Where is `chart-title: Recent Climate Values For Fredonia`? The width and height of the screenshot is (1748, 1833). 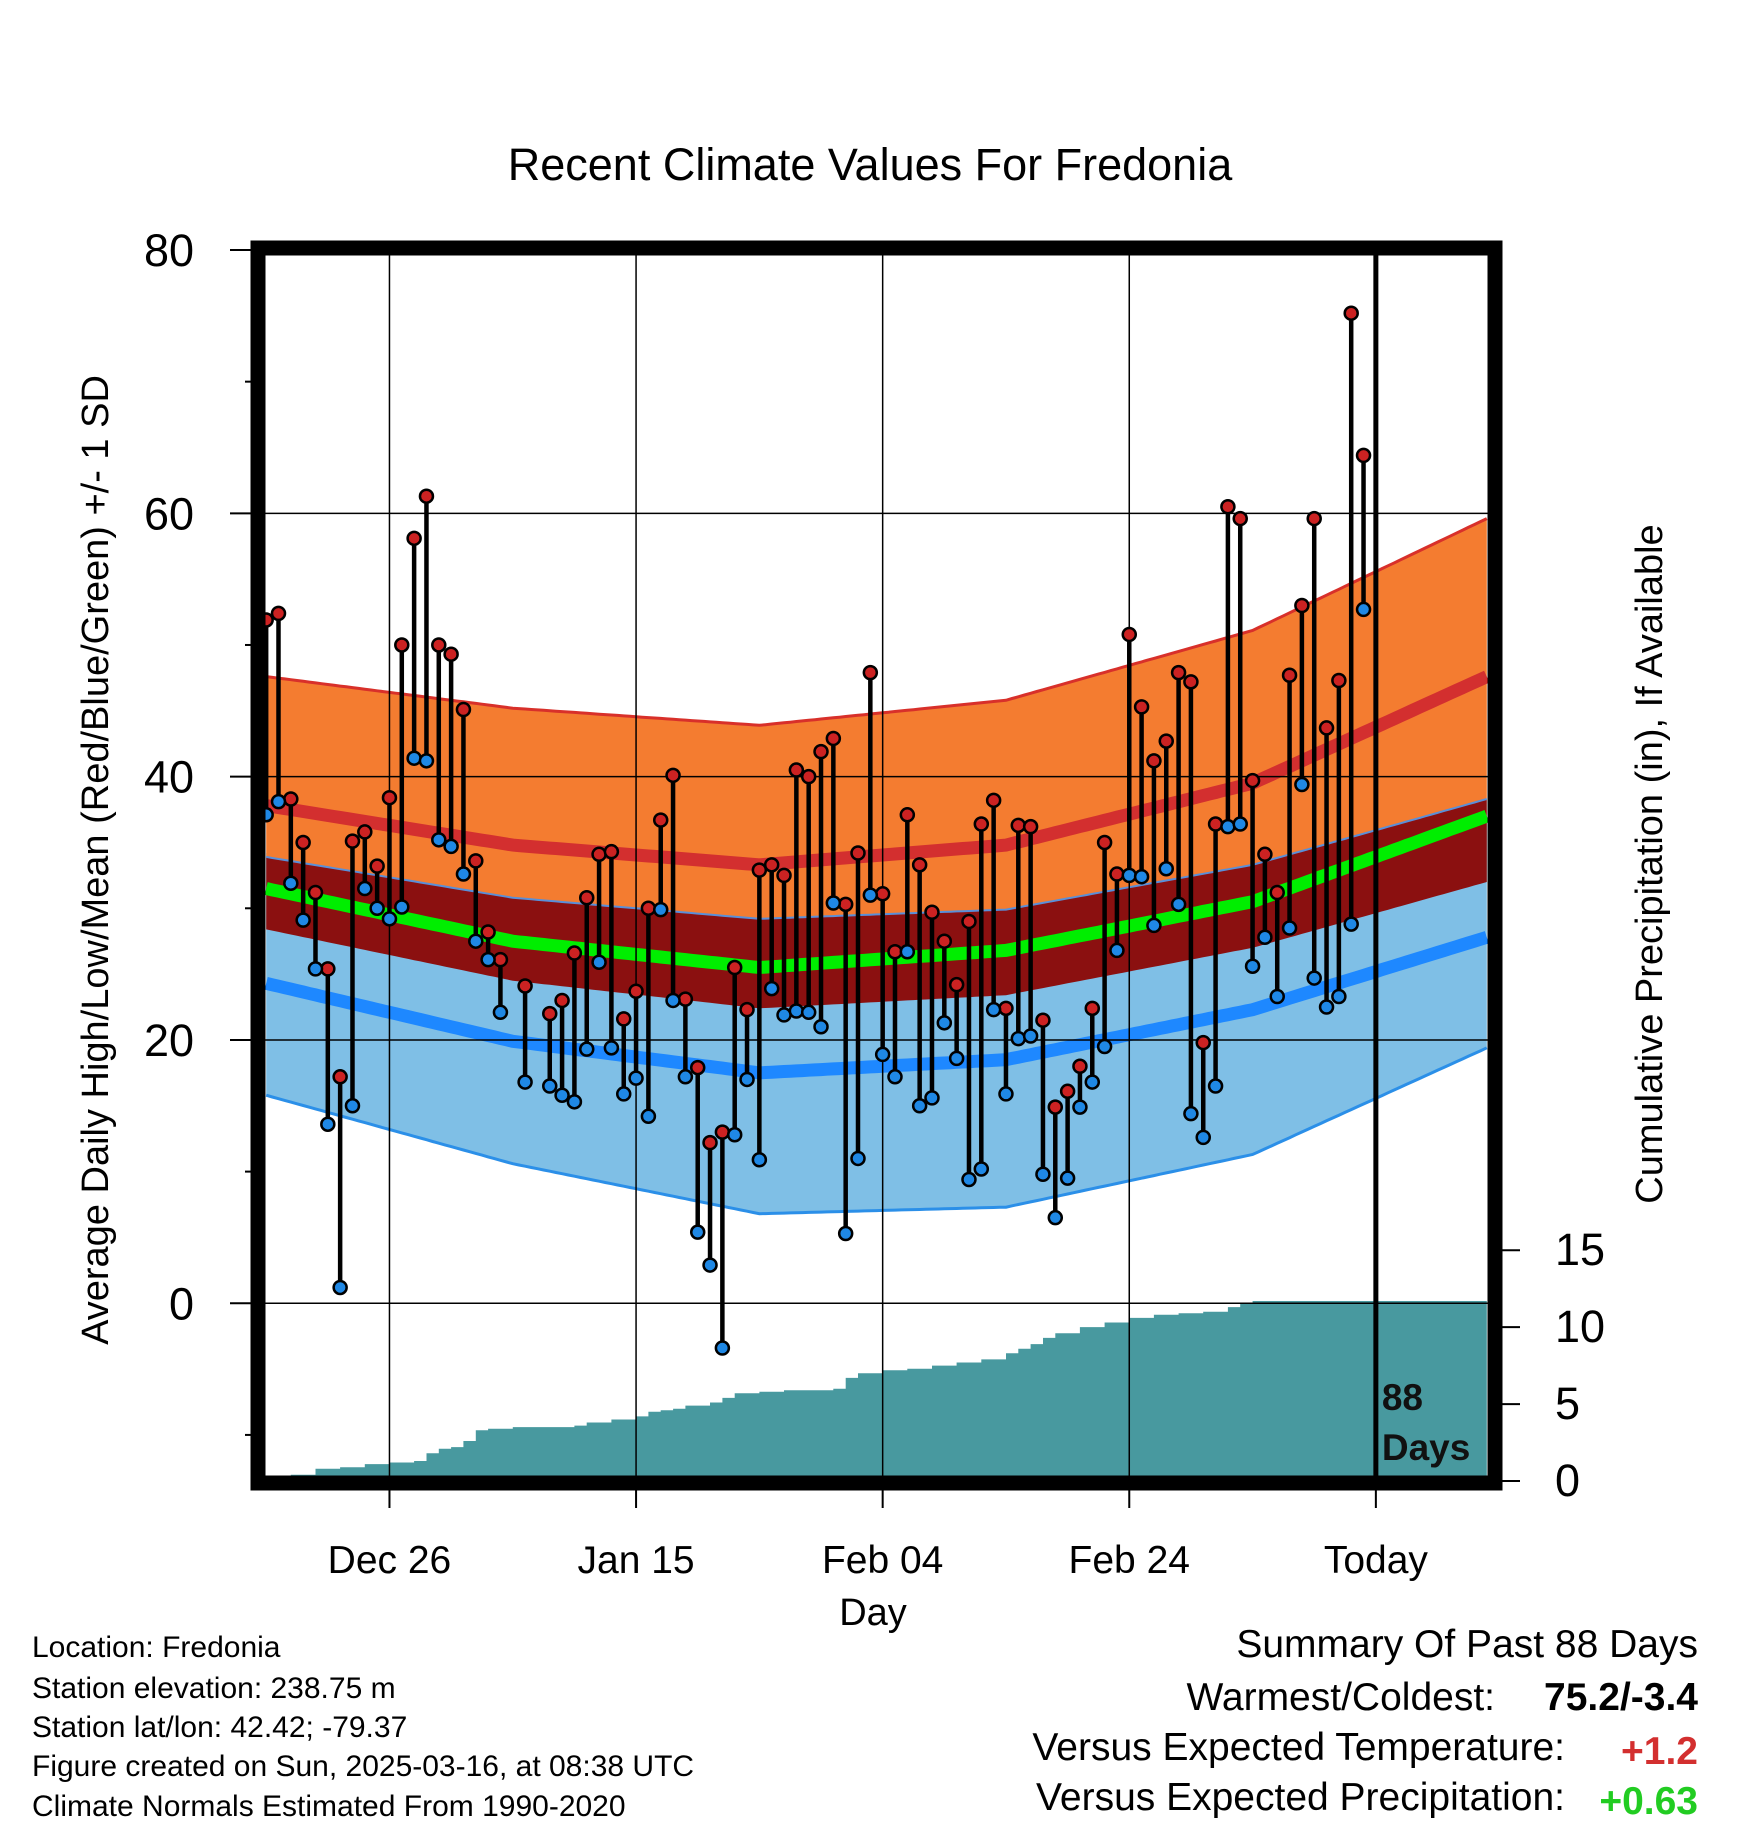
chart-title: Recent Climate Values For Fredonia is located at coordinates (870, 164).